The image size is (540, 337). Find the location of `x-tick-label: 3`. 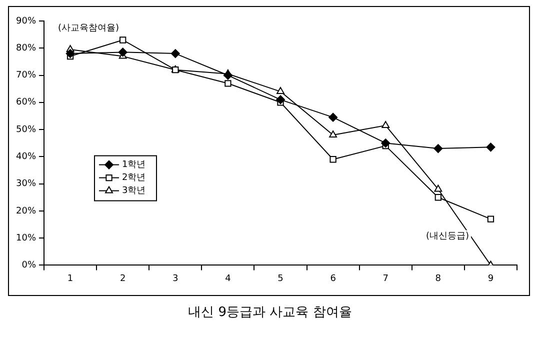

x-tick-label: 3 is located at coordinates (175, 279).